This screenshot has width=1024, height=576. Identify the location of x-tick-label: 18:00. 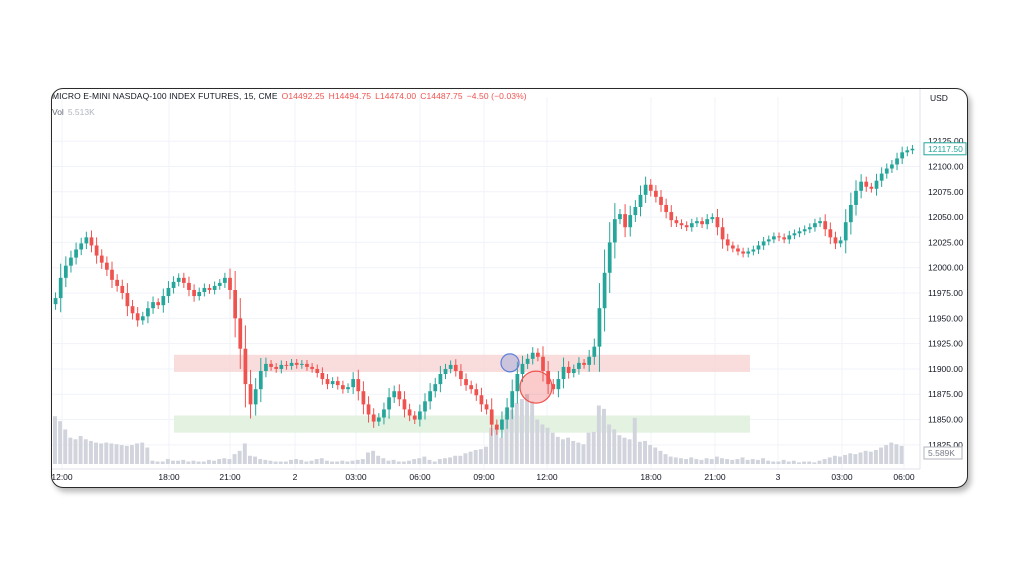
(169, 477).